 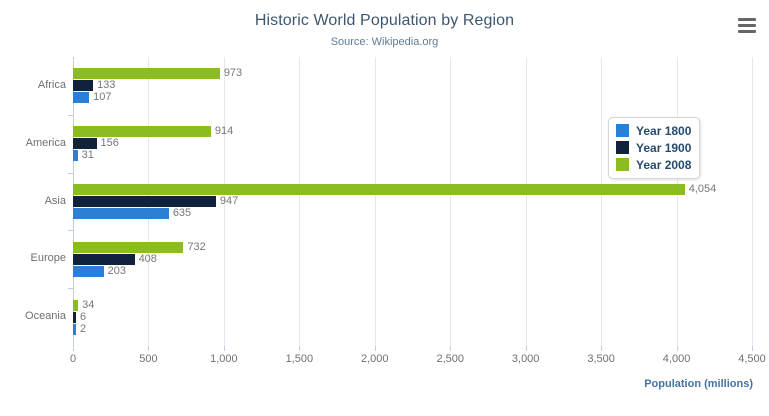 What do you see at coordinates (48, 258) in the screenshot?
I see `y-axis-category-label: Europe` at bounding box center [48, 258].